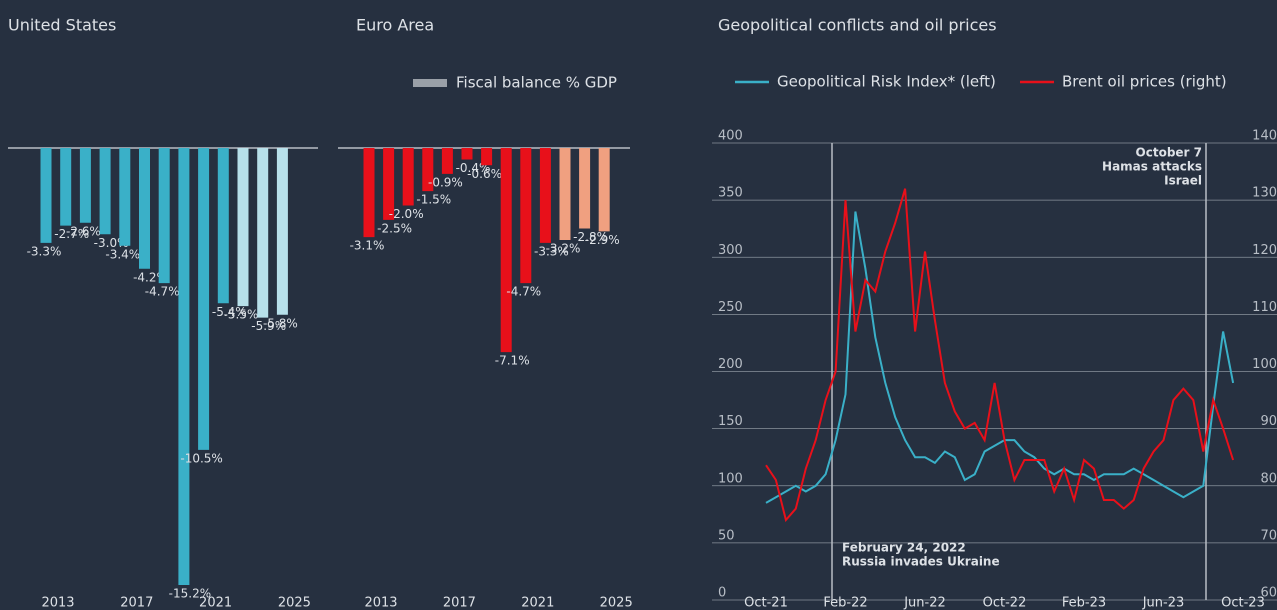 Image resolution: width=1277 pixels, height=610 pixels. What do you see at coordinates (857, 25) in the screenshot?
I see `chart-title: Geopolitical conflicts and oil prices` at bounding box center [857, 25].